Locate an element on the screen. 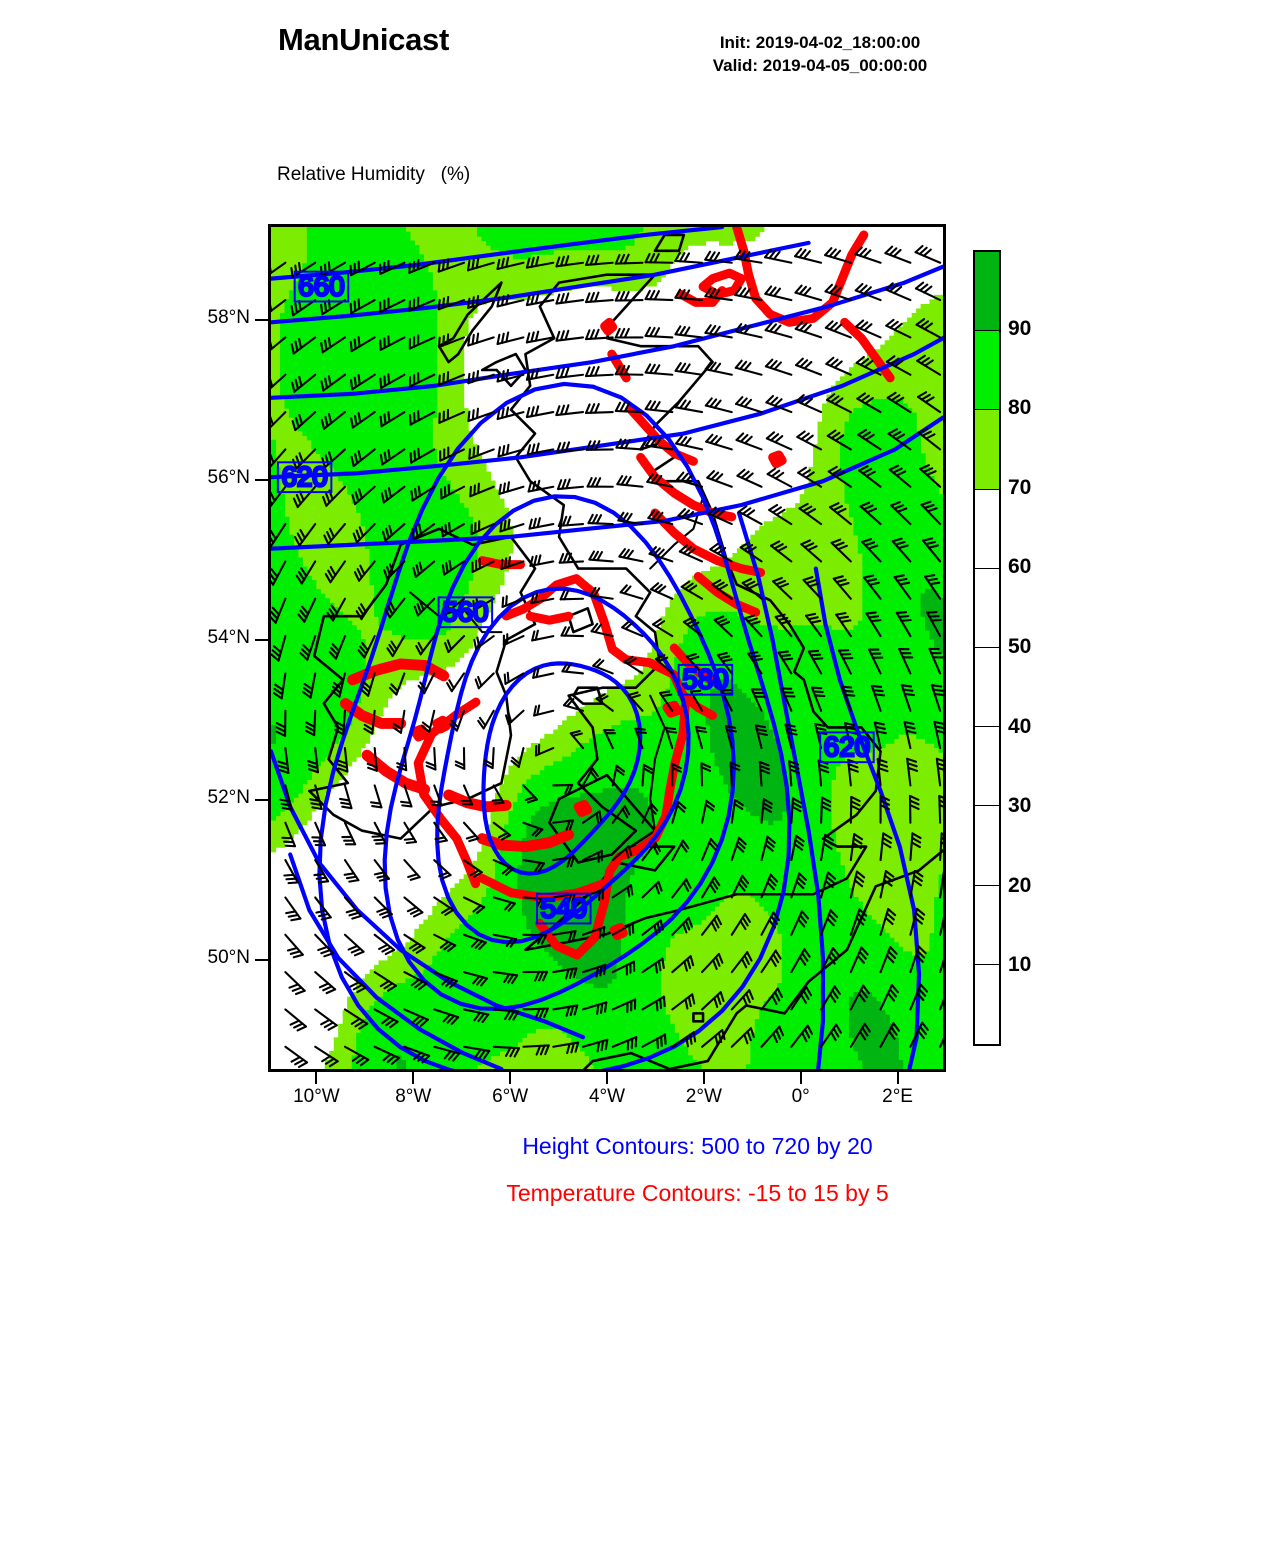 The image size is (1275, 1566). temperature-contour-legend: Temperature Contours: -15 to 15 by 5 is located at coordinates (697, 1193).